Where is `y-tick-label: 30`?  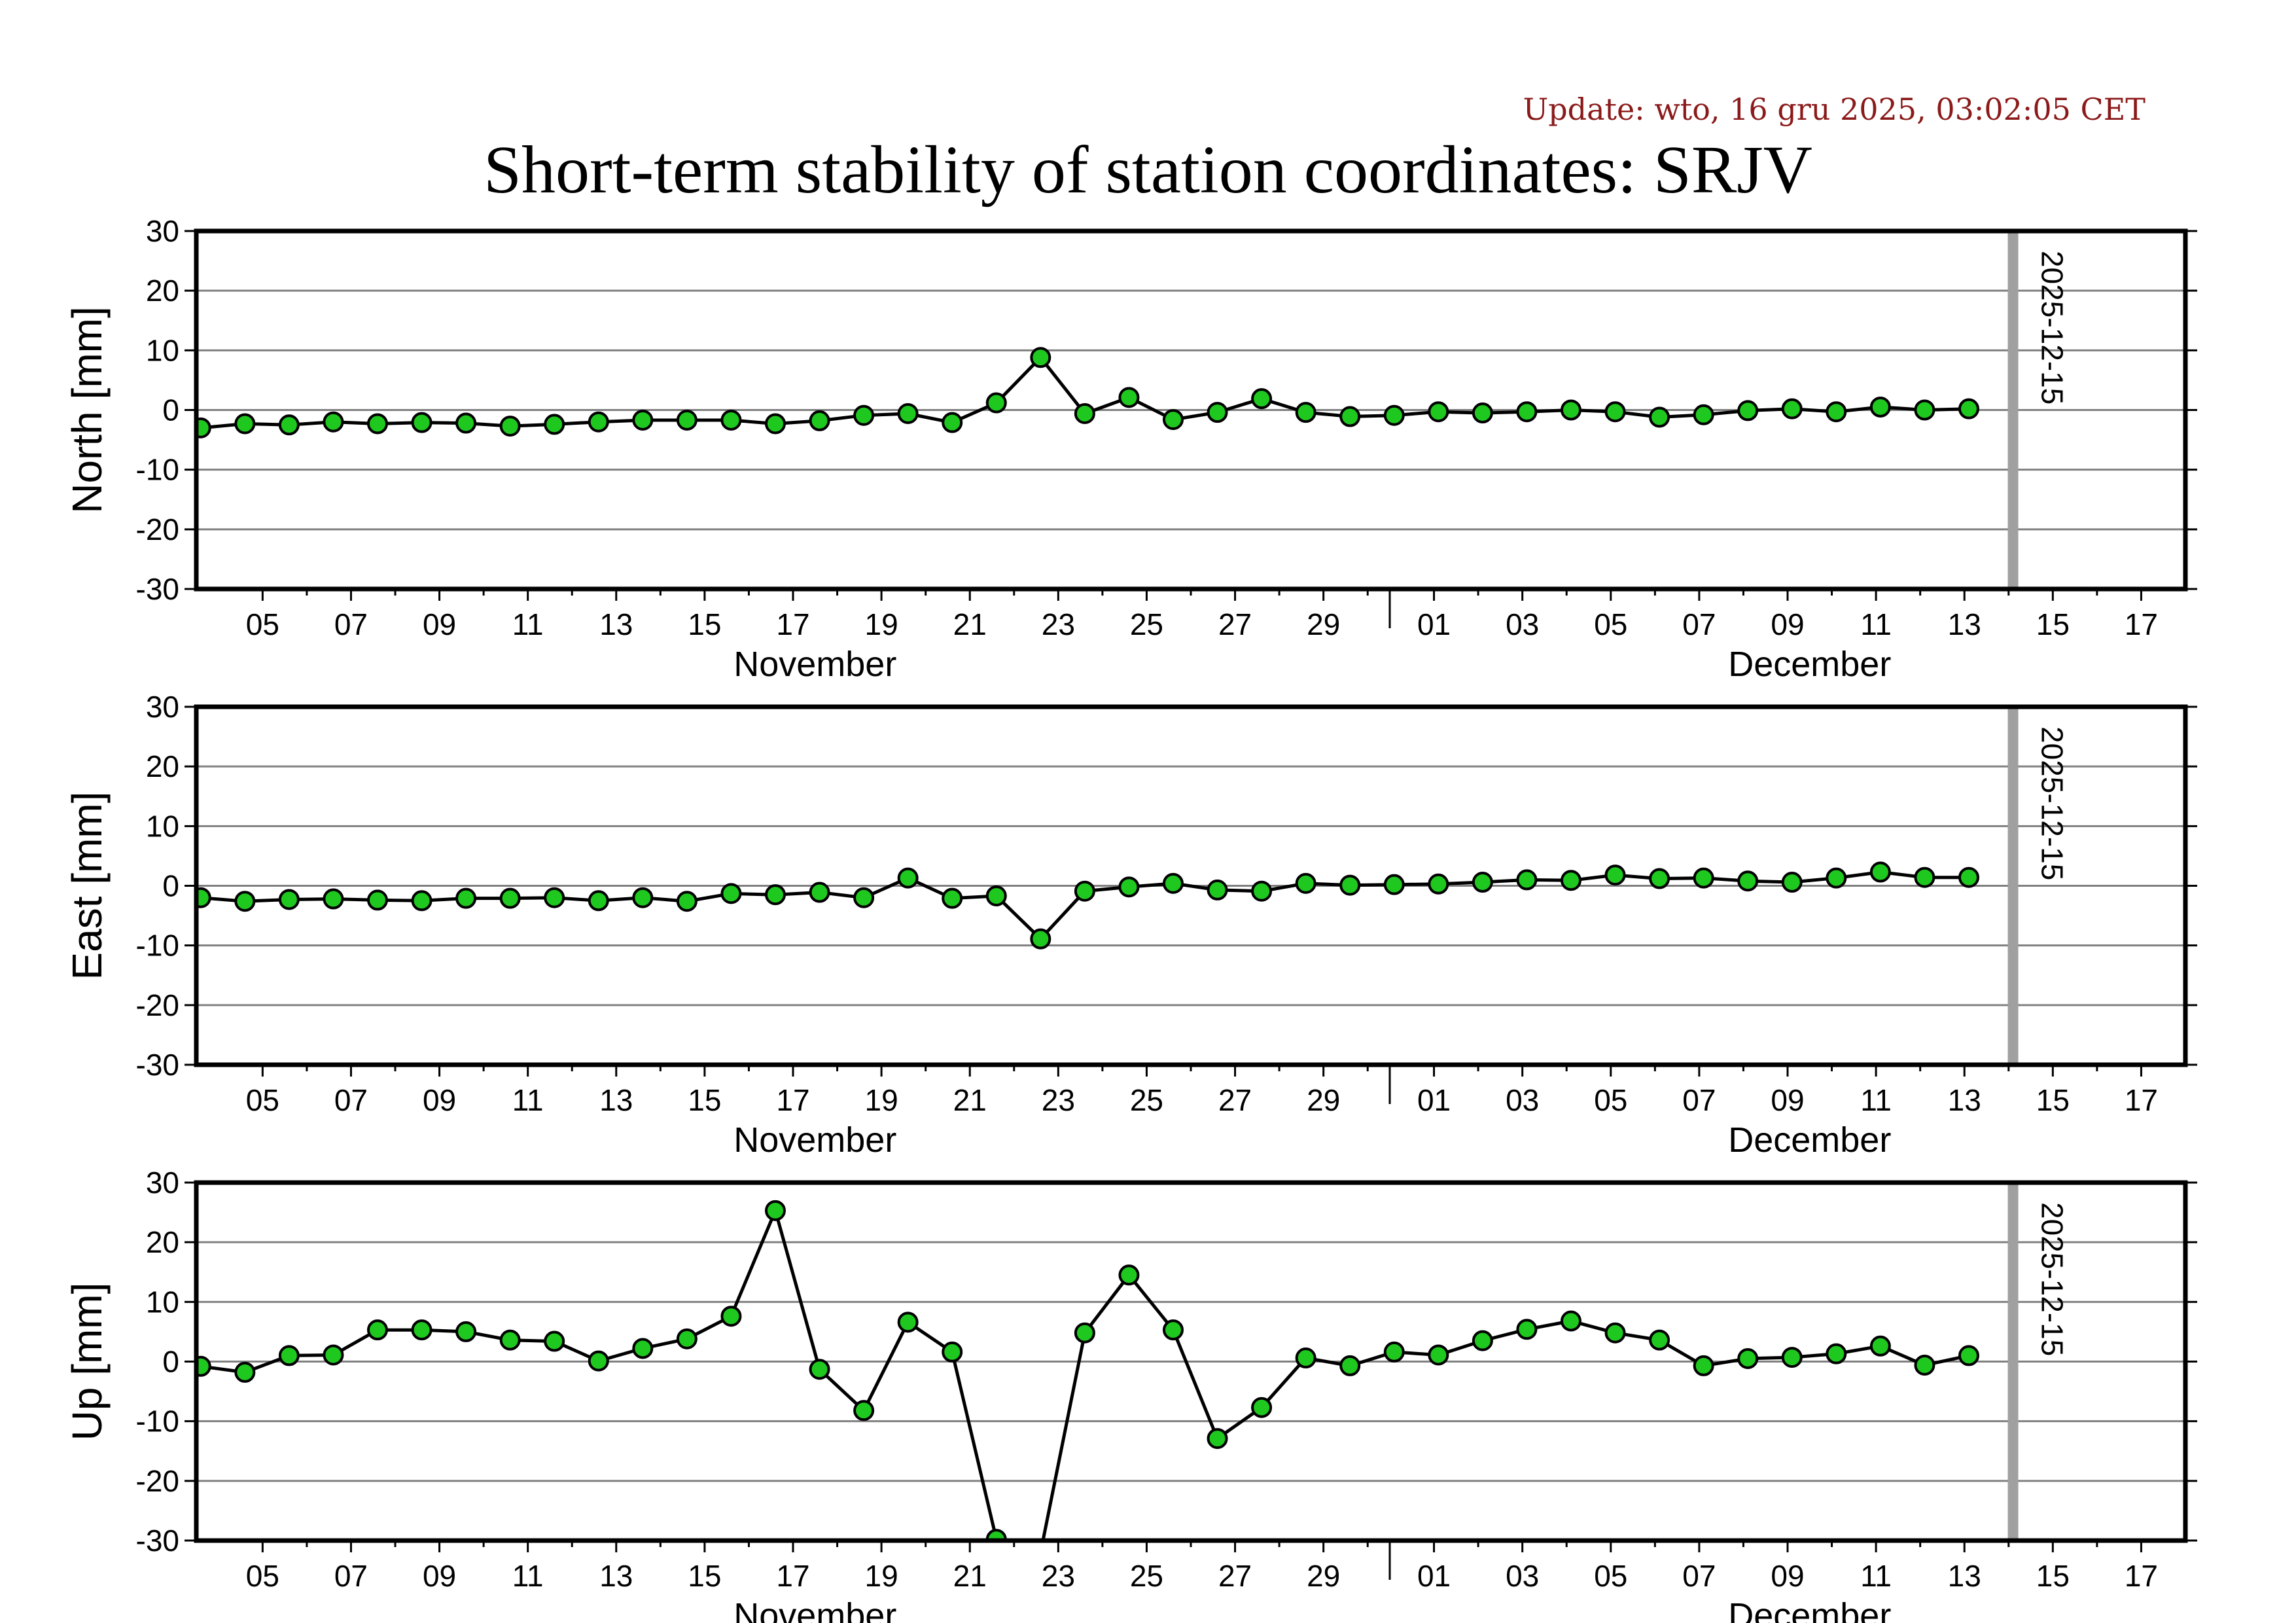
y-tick-label: 30 is located at coordinates (162, 231).